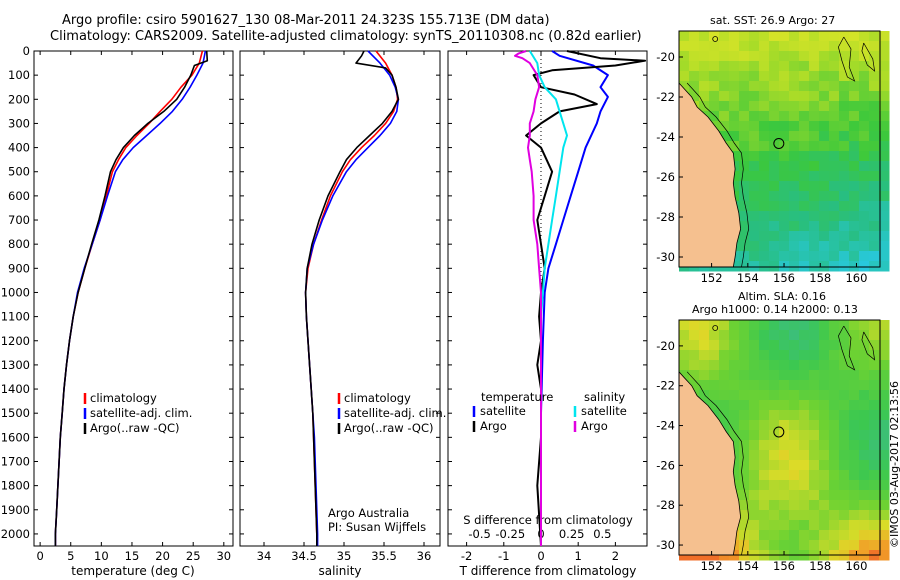  Describe the element at coordinates (15, 365) in the screenshot. I see `depth-tick-label: 1300` at that location.